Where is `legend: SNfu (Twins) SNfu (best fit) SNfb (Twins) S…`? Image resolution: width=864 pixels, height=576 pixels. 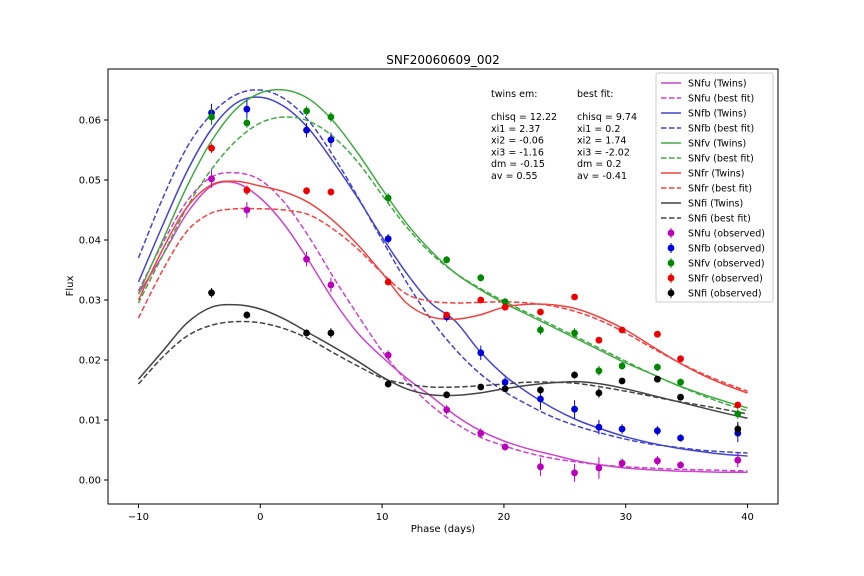
legend: SNfu (Twins) SNfu (best fit) SNfb (Twins) S… is located at coordinates (714, 187).